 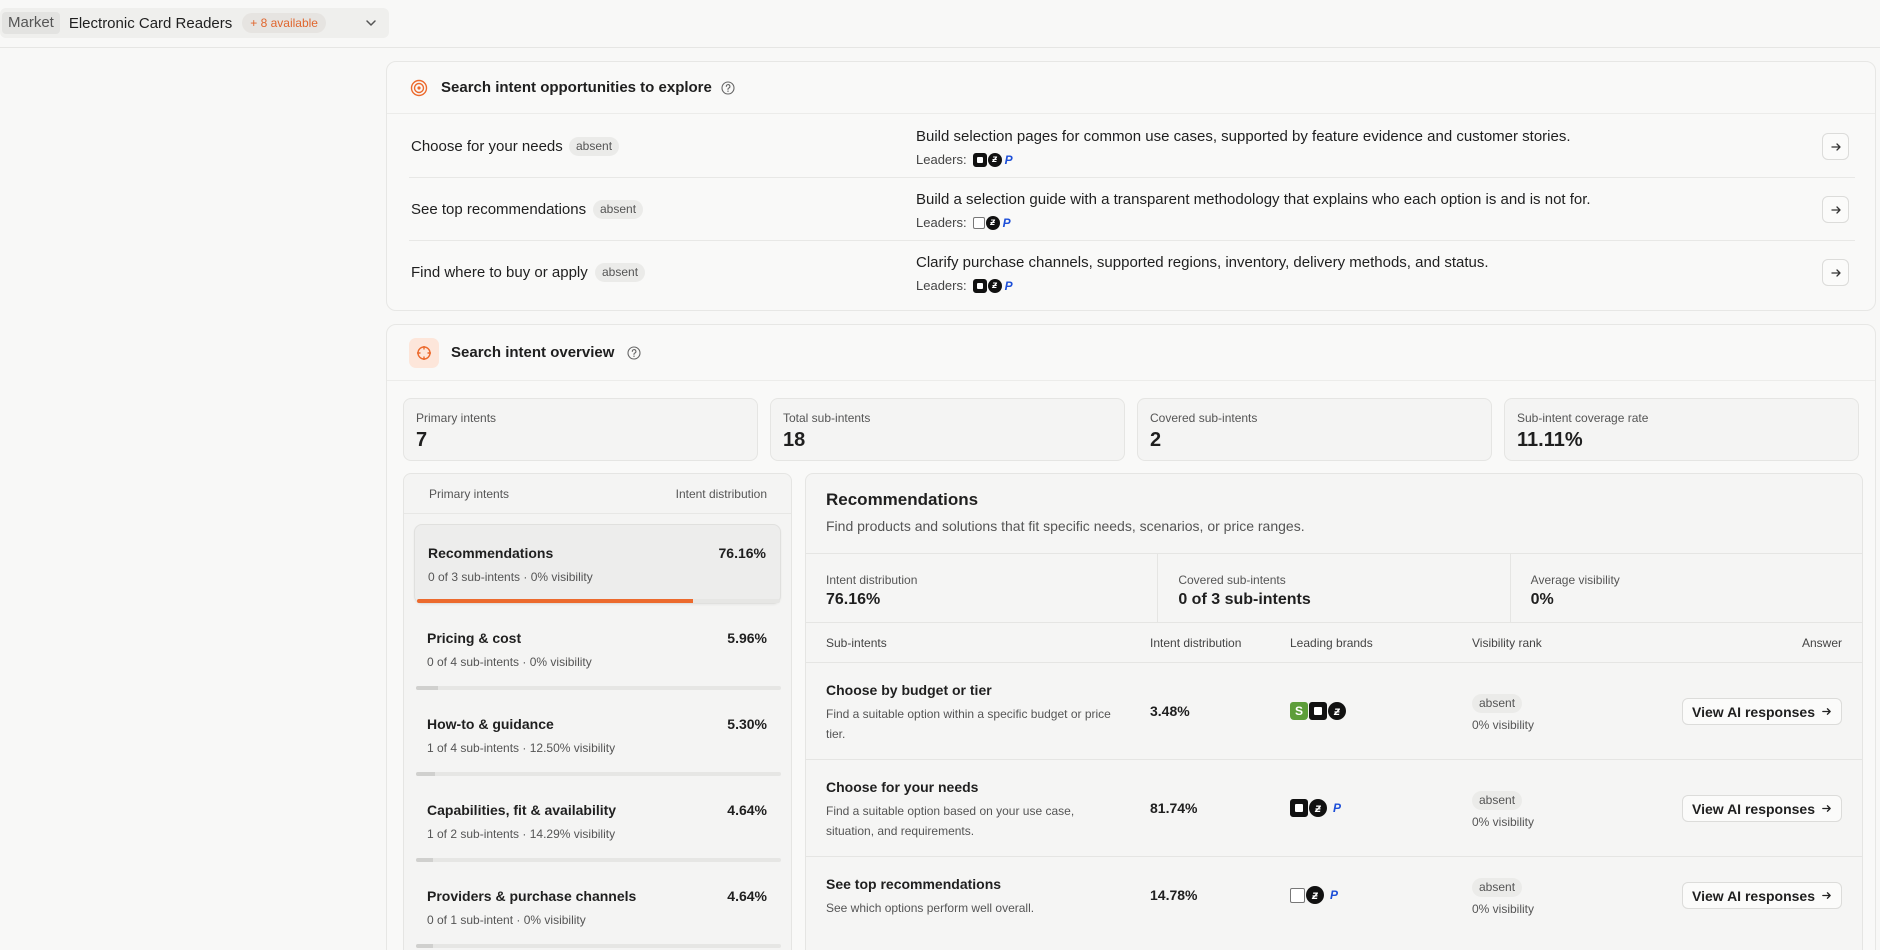 I want to click on overview-header: Search intent overview, so click(x=1131, y=353).